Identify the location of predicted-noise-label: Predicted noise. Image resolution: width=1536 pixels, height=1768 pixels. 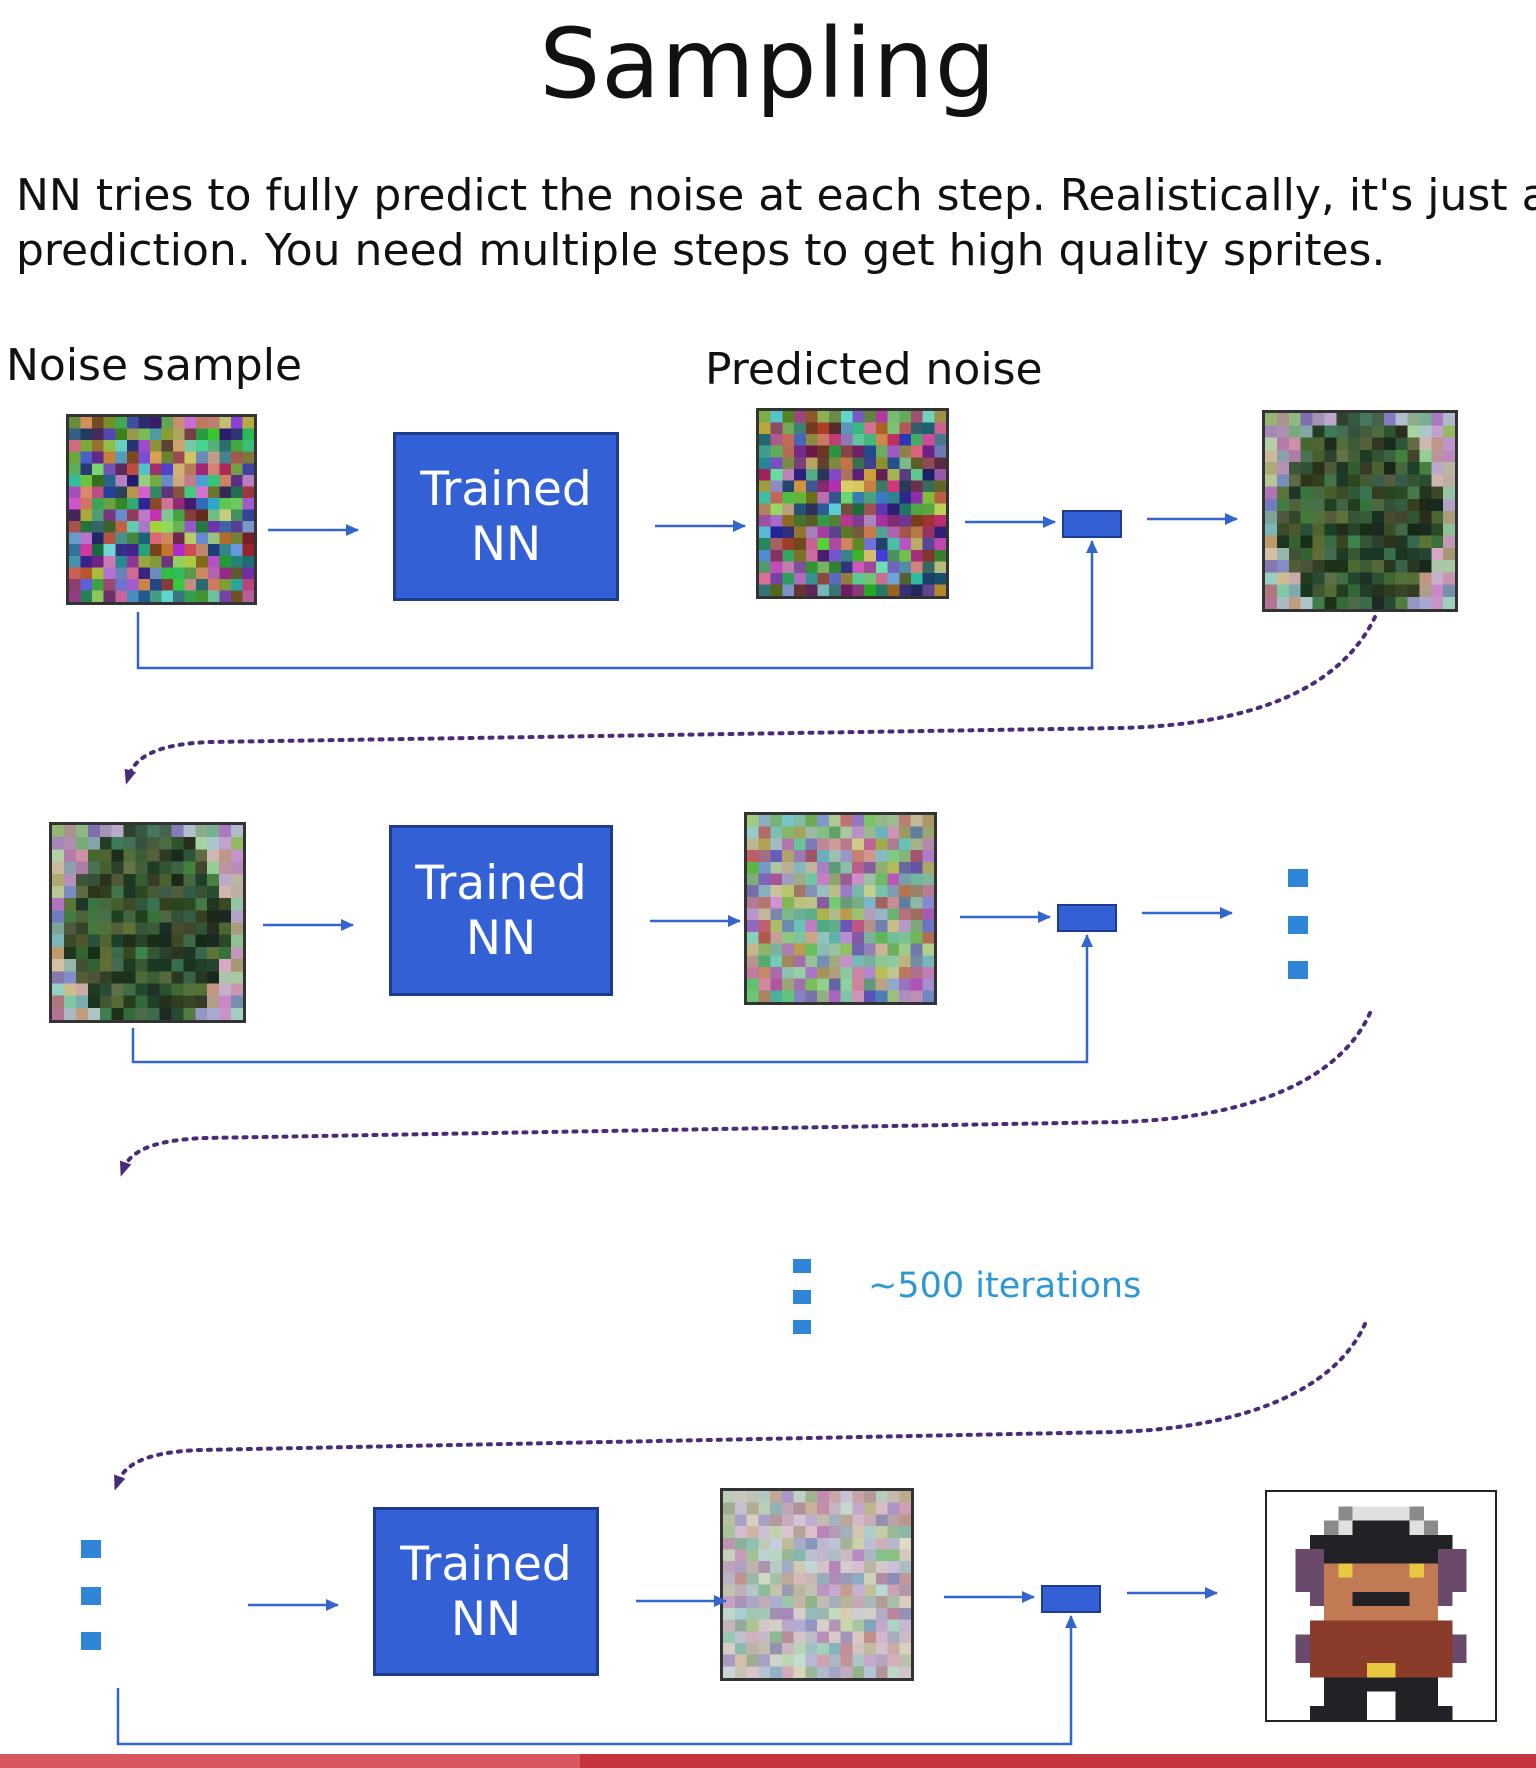
(874, 369).